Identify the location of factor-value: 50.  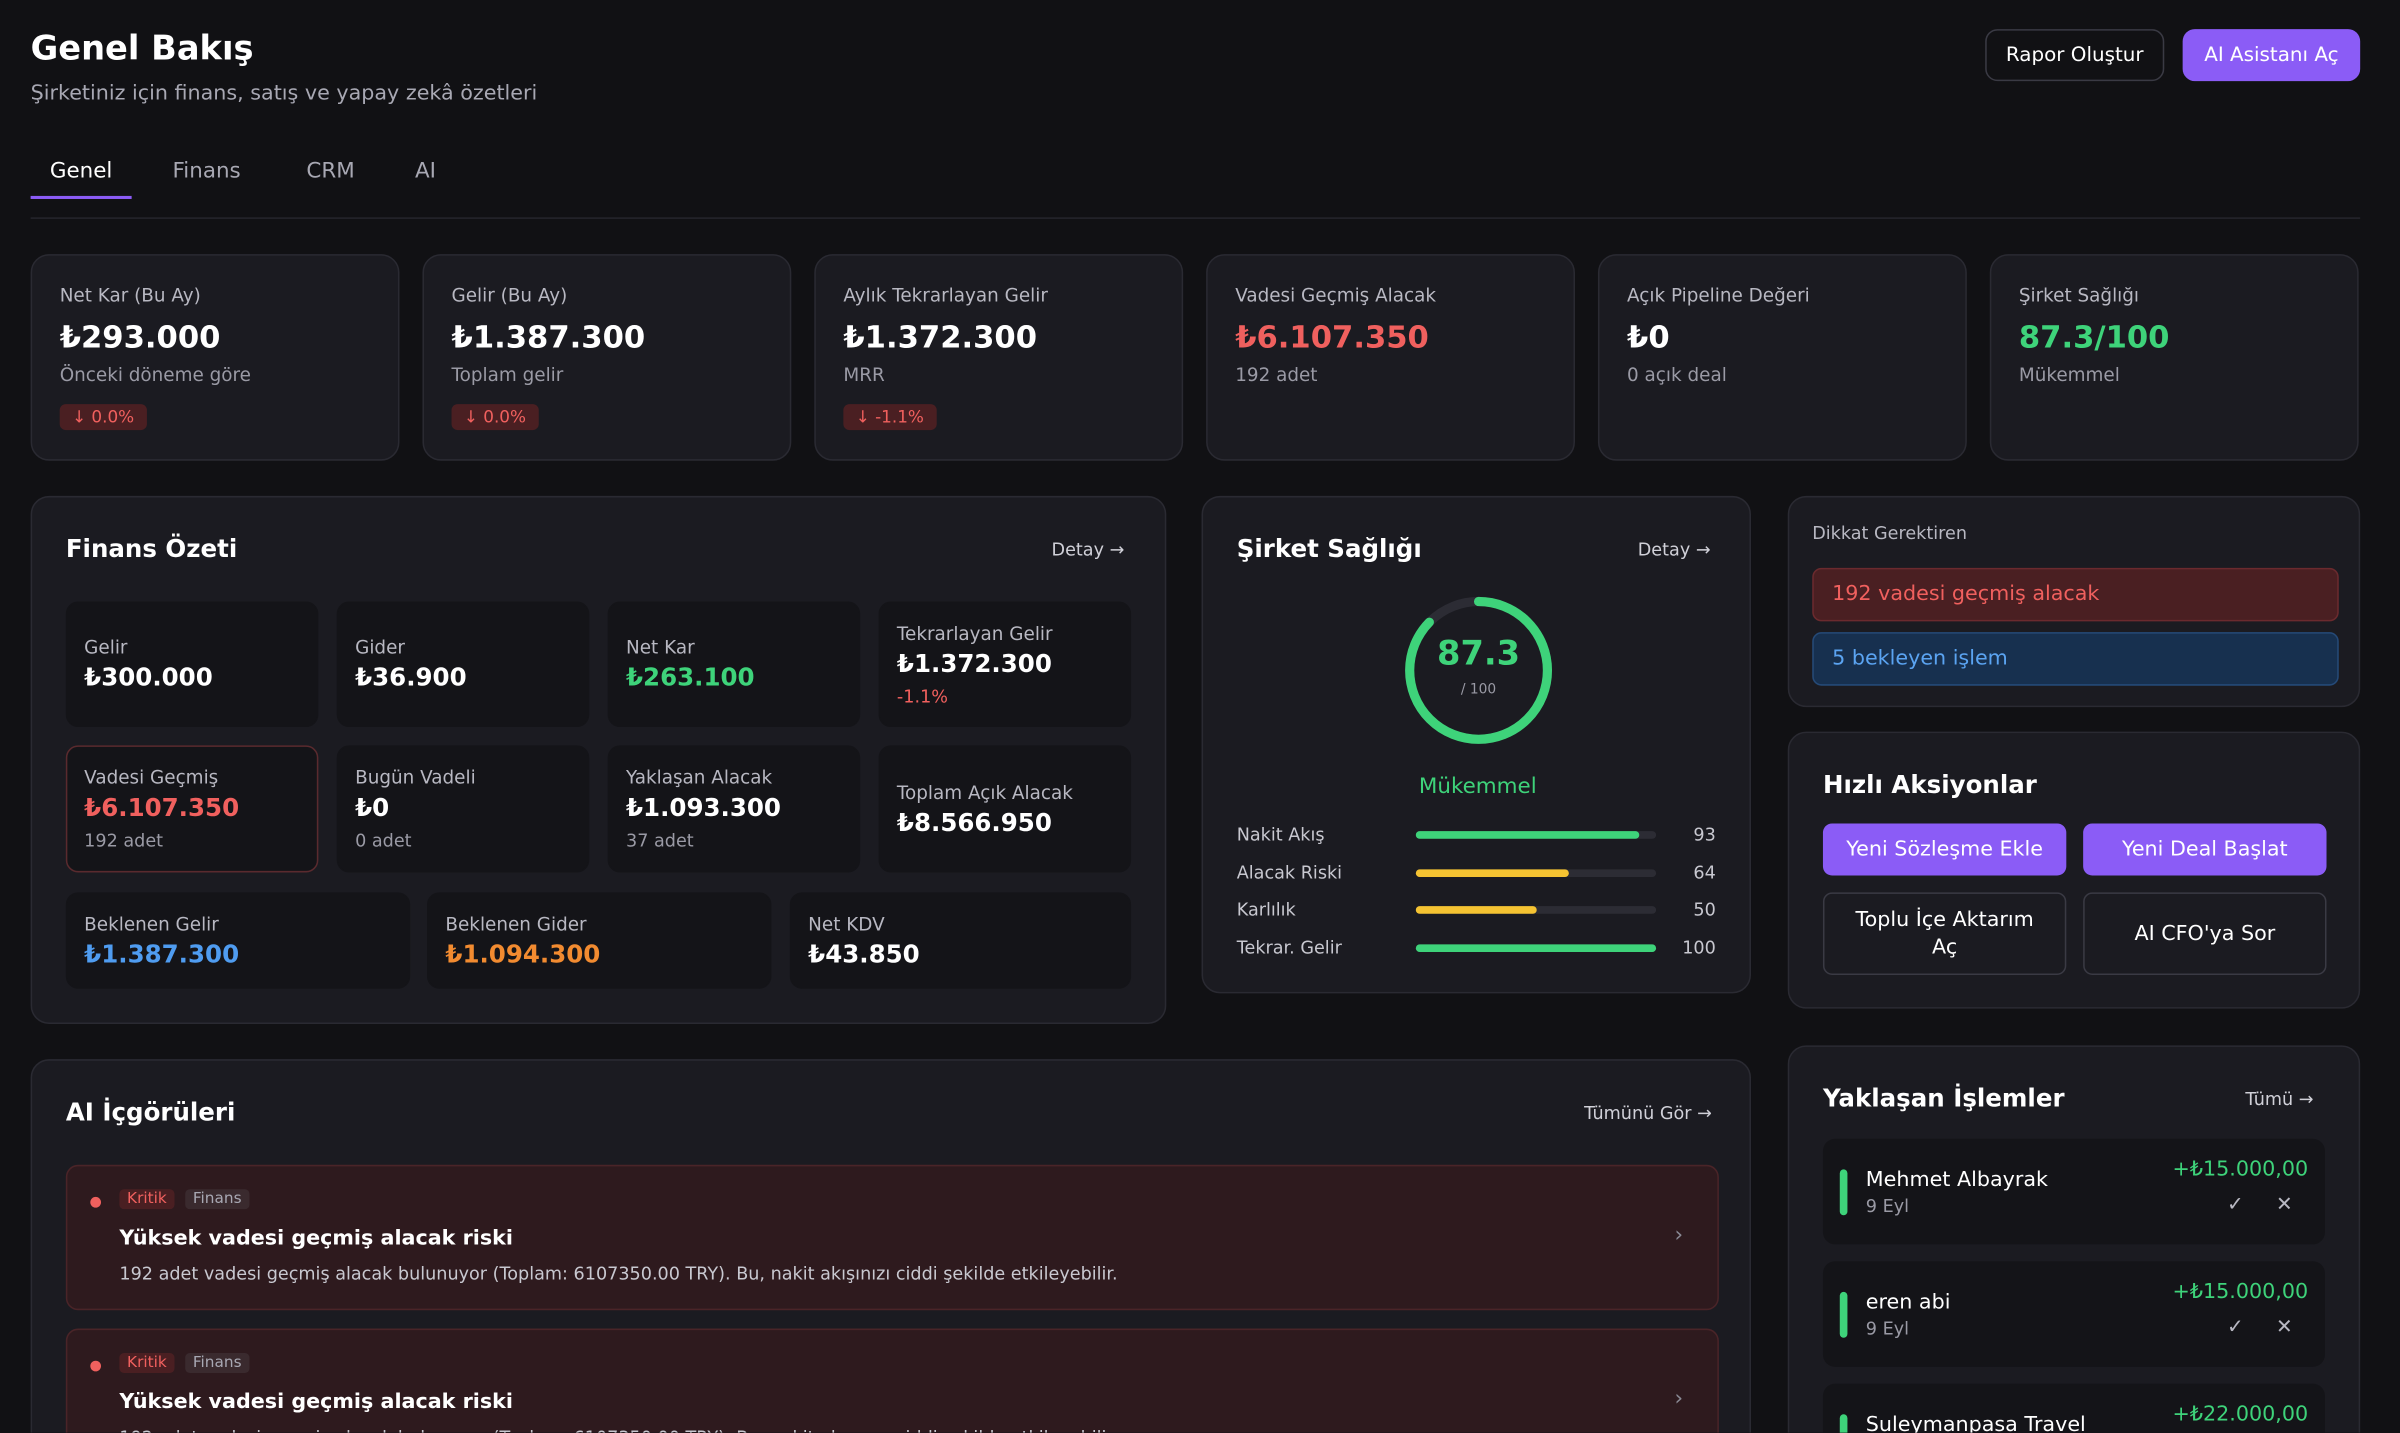
(1704, 909).